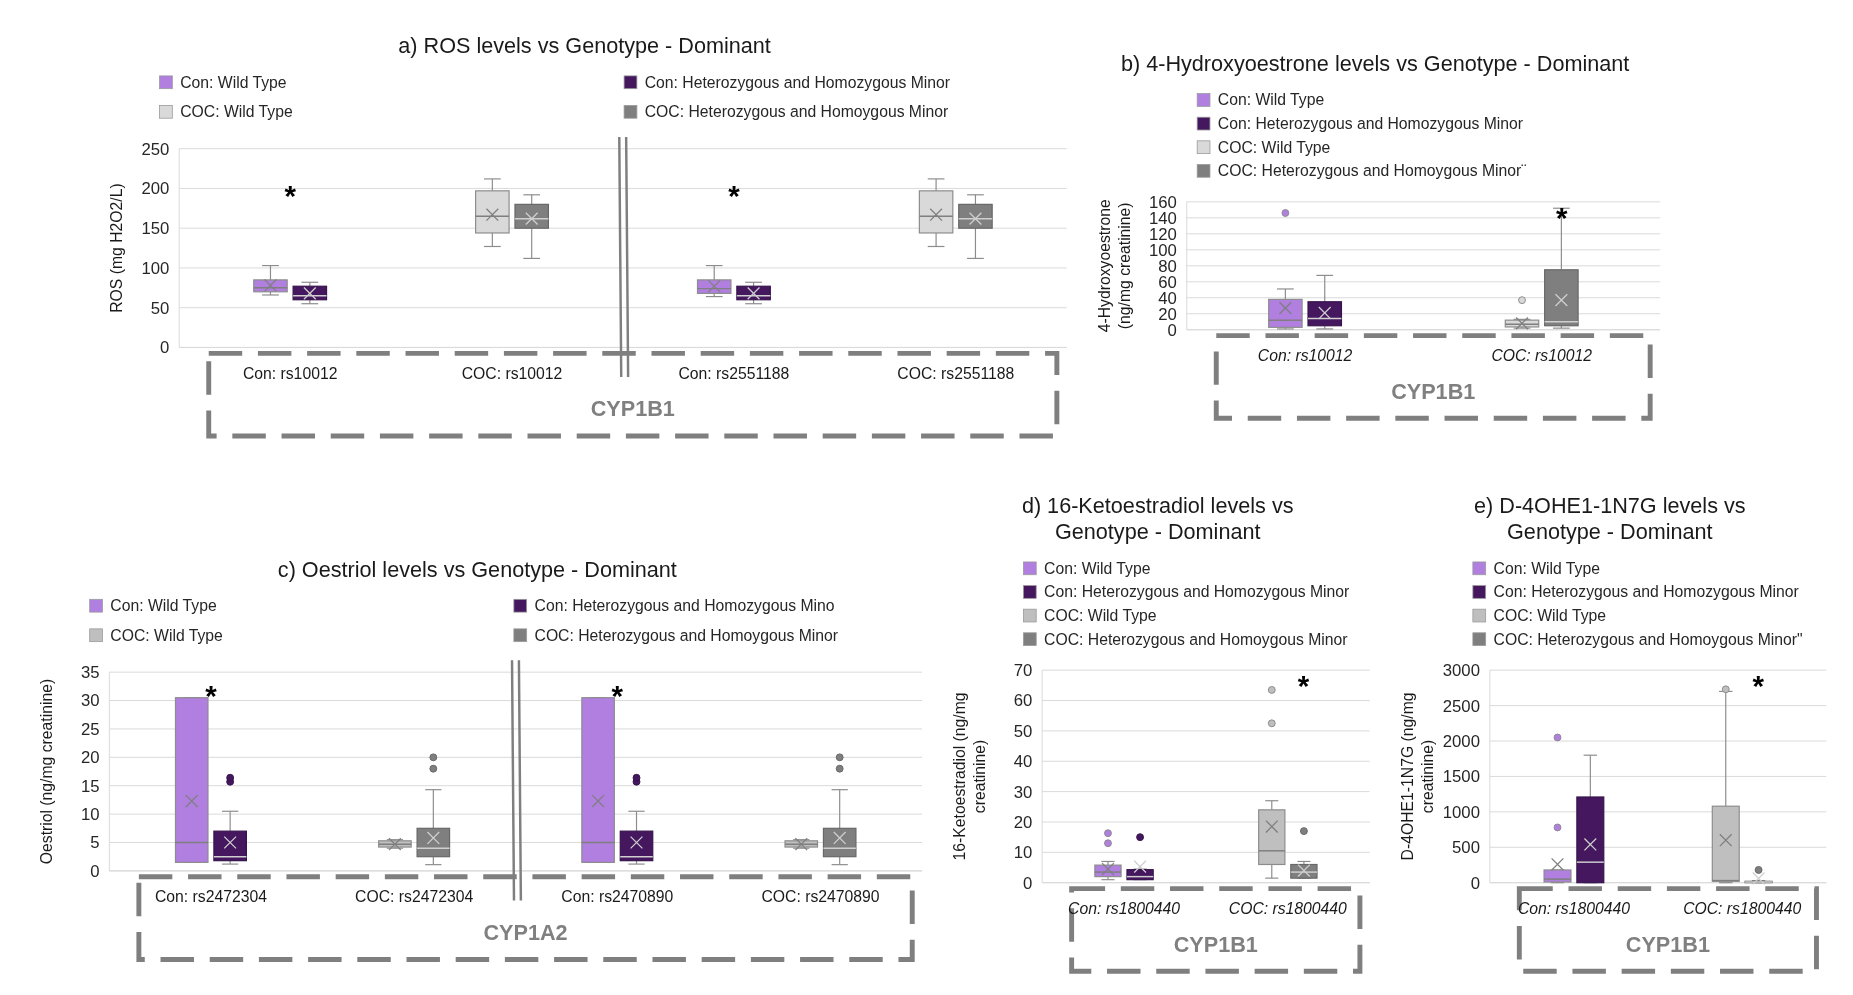 The height and width of the screenshot is (995, 1853). Describe the element at coordinates (211, 897) in the screenshot. I see `x-tick-label: Con: rs2472304` at that location.